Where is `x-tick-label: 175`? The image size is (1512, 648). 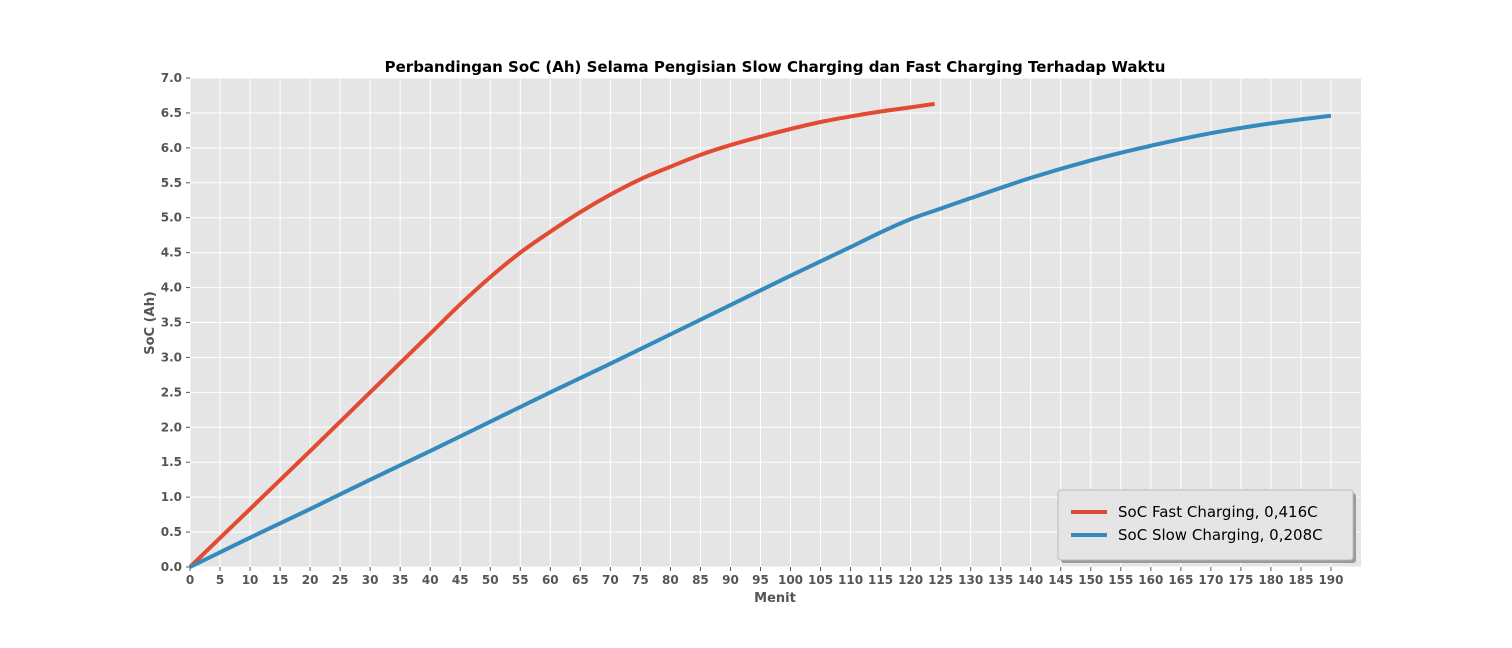
x-tick-label: 175 is located at coordinates (1240, 580).